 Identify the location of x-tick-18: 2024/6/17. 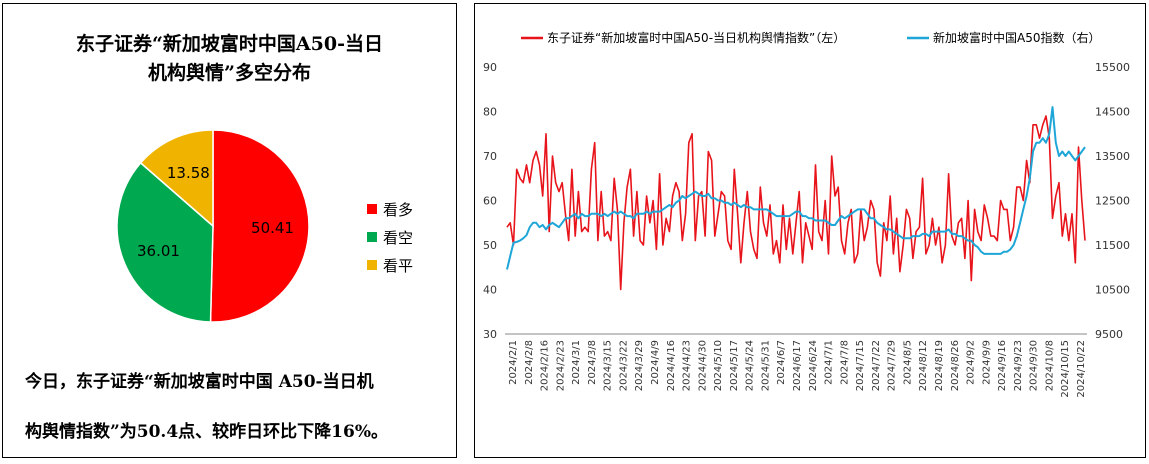
(797, 365).